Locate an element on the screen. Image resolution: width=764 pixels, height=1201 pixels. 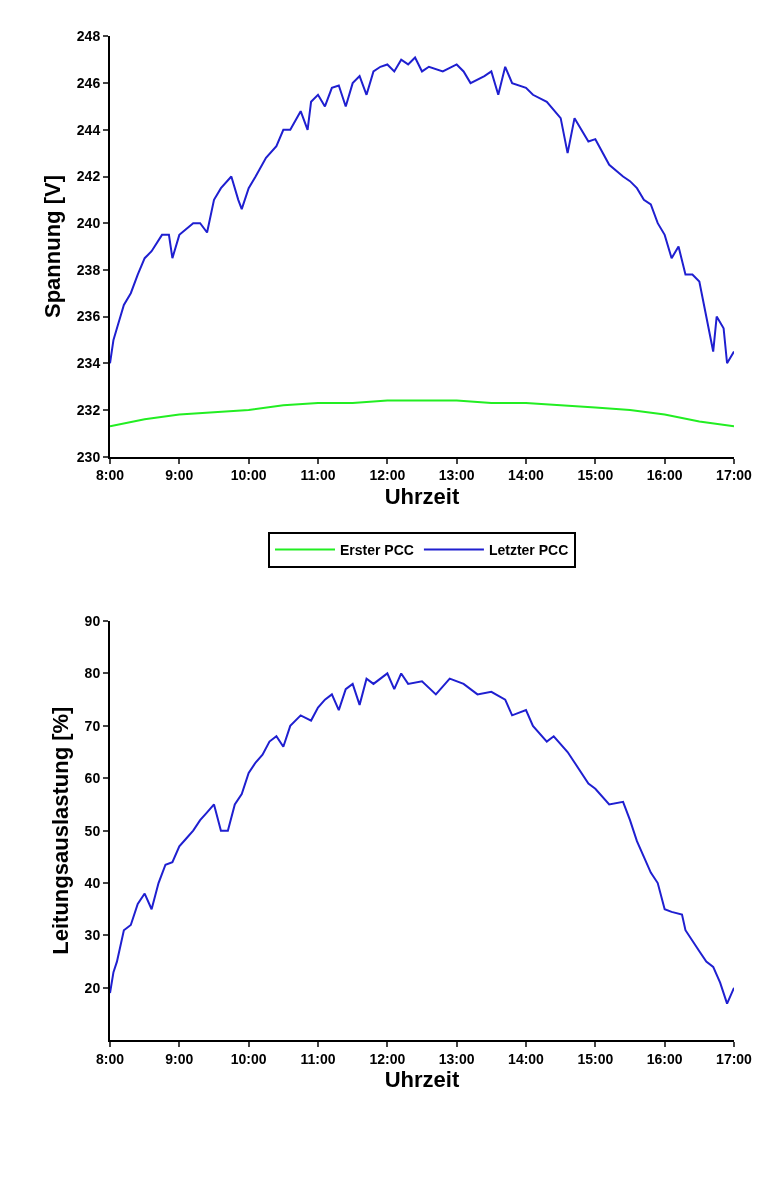
y-tick-label: 30 is located at coordinates (92, 935).